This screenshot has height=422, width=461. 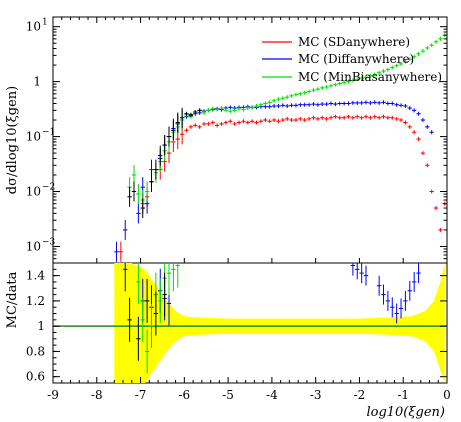 What do you see at coordinates (356, 59) in the screenshot?
I see `legend-label-diff: MC (Diffanywhere)` at bounding box center [356, 59].